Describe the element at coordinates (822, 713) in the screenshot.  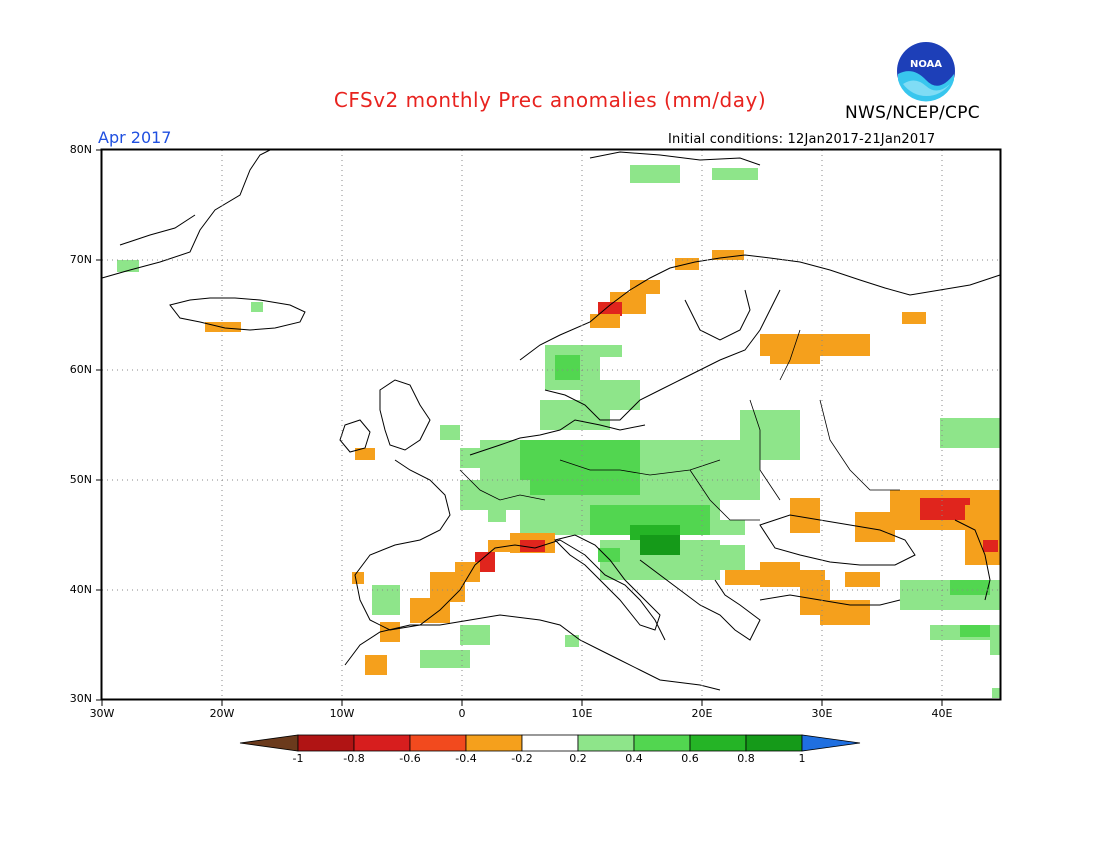
I see `lon-tick-30e: 30E` at that location.